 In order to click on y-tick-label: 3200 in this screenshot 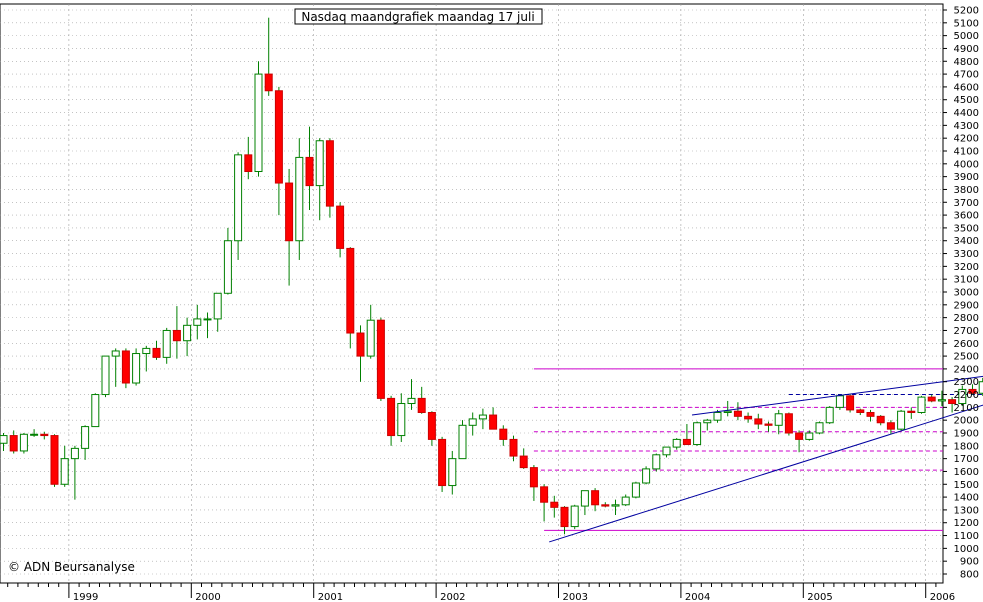, I will do `click(966, 267)`.